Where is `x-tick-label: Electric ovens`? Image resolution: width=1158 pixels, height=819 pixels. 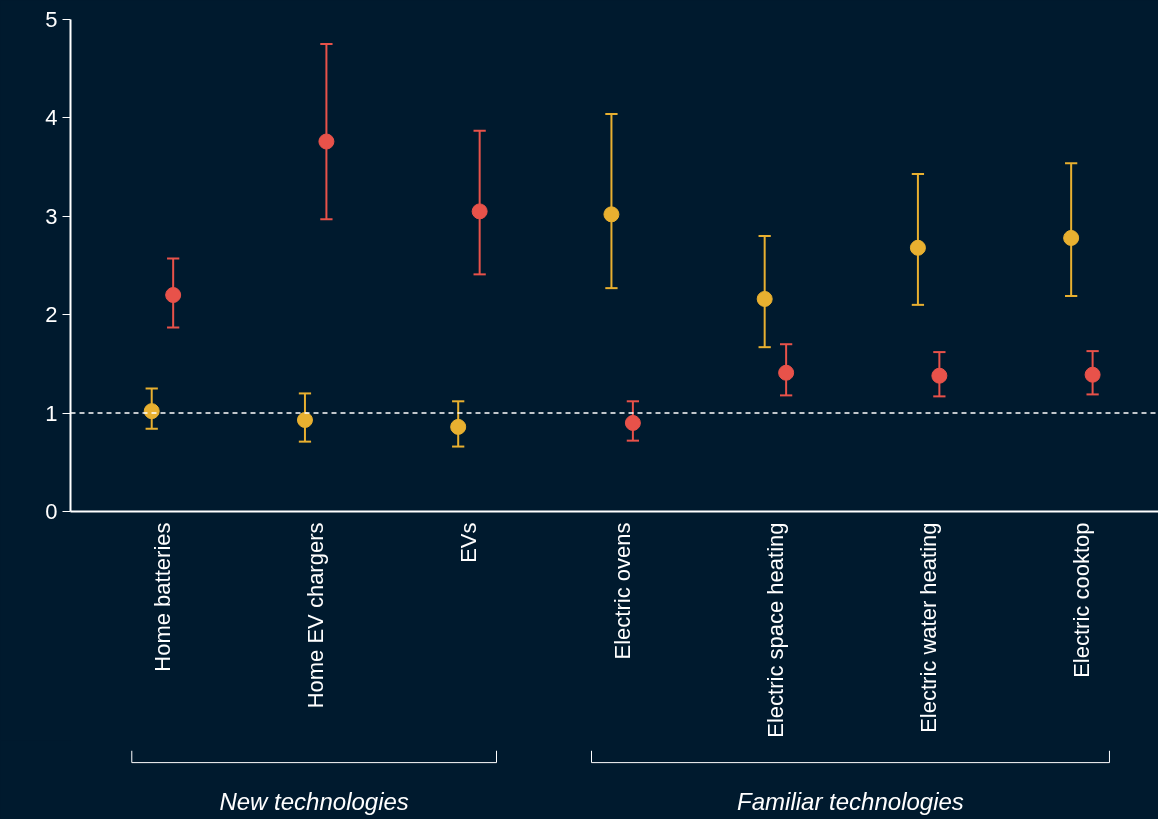
x-tick-label: Electric ovens is located at coordinates (622, 591).